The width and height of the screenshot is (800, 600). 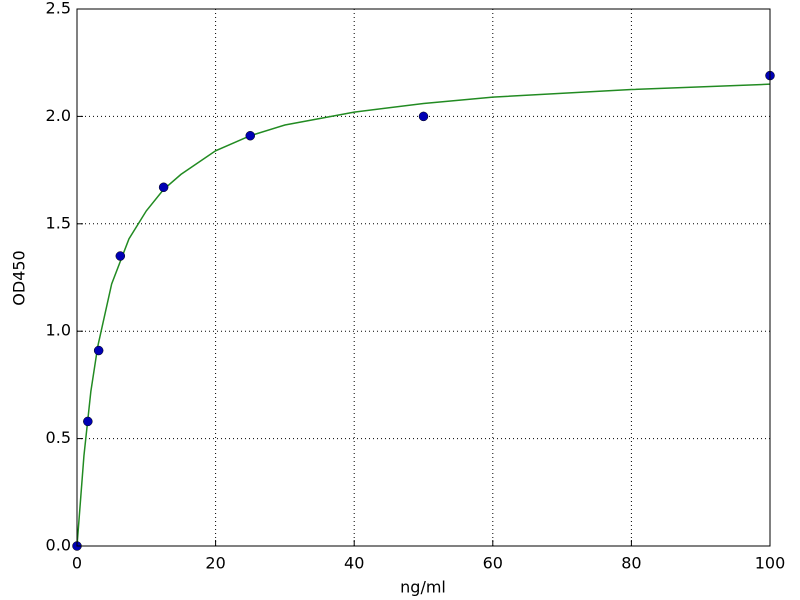 I want to click on y-tick-label: 2.0, so click(x=58, y=115).